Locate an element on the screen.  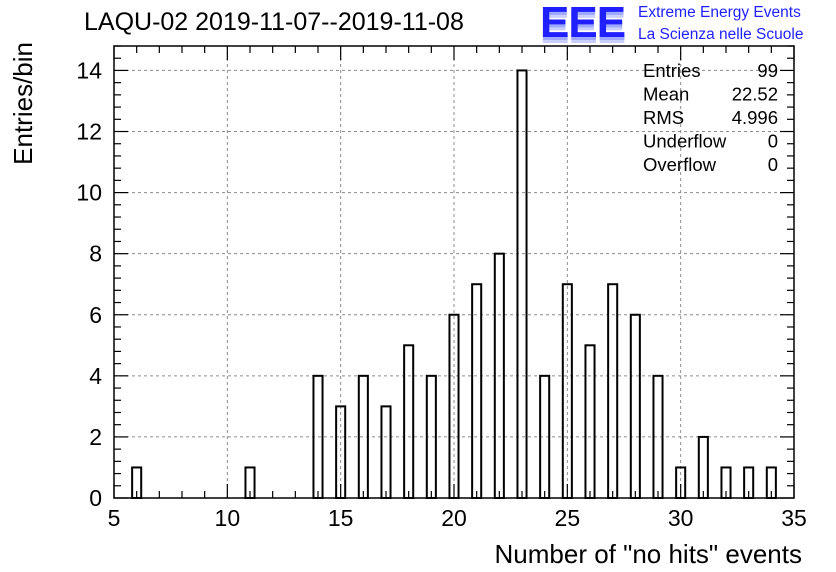
stats-label: Overflow is located at coordinates (680, 164).